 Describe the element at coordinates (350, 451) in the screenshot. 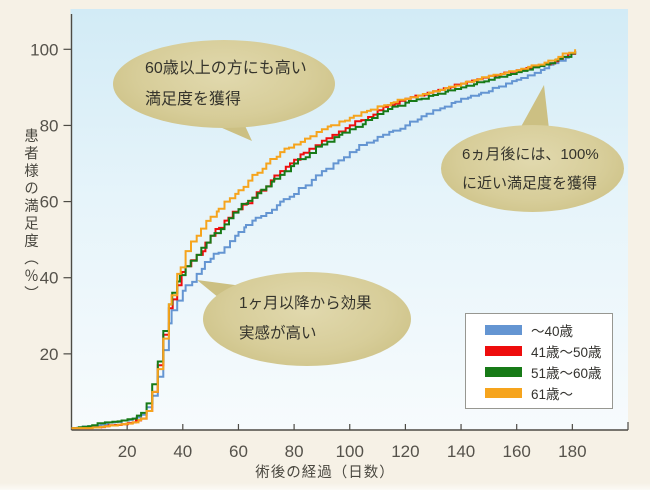

I see `x-tick-label: 100` at that location.